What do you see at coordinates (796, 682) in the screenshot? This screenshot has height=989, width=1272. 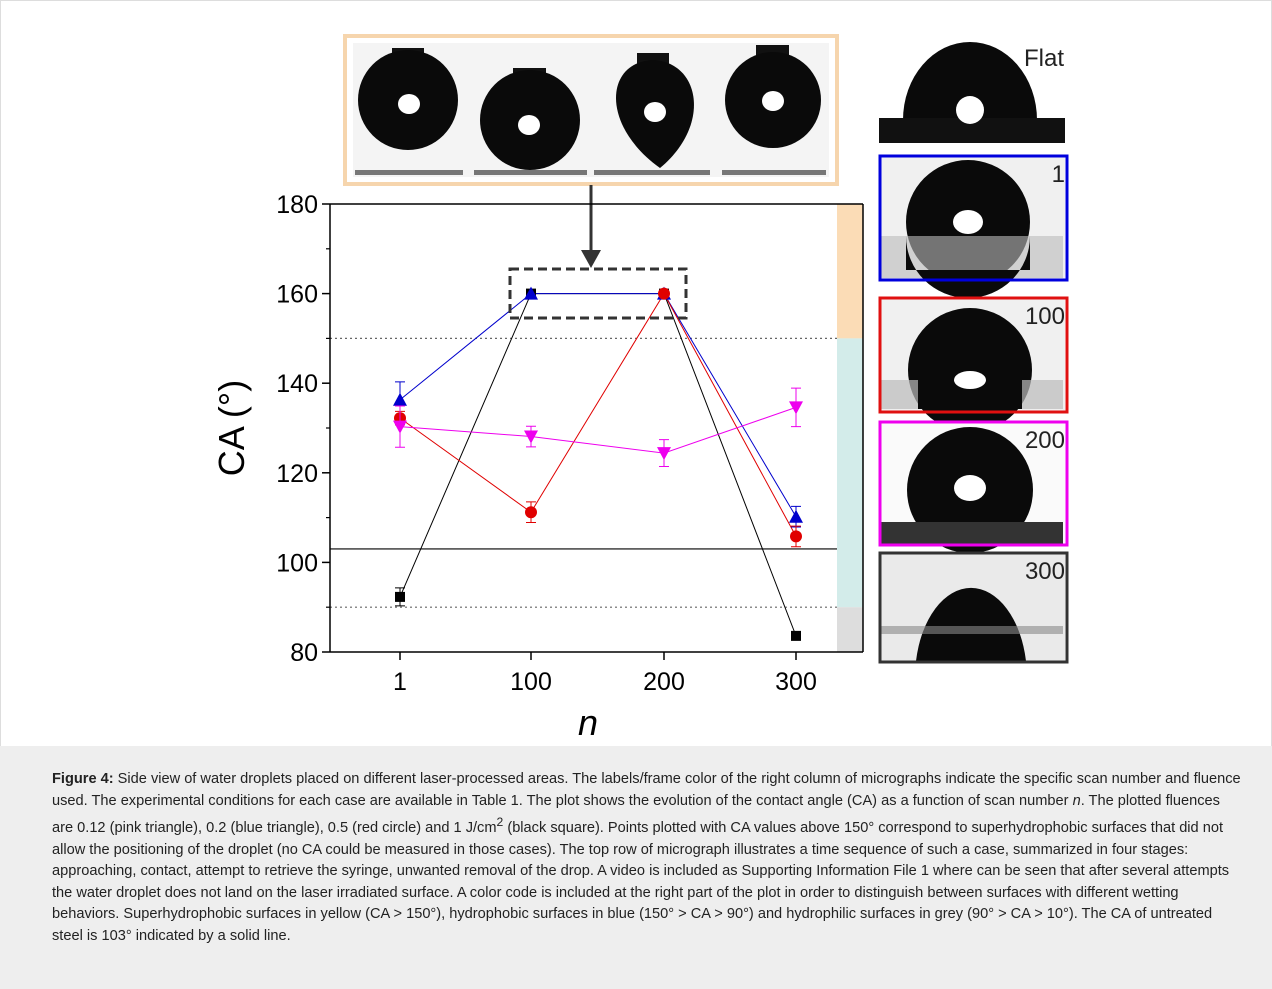 I see `x-tick-label: 300` at bounding box center [796, 682].